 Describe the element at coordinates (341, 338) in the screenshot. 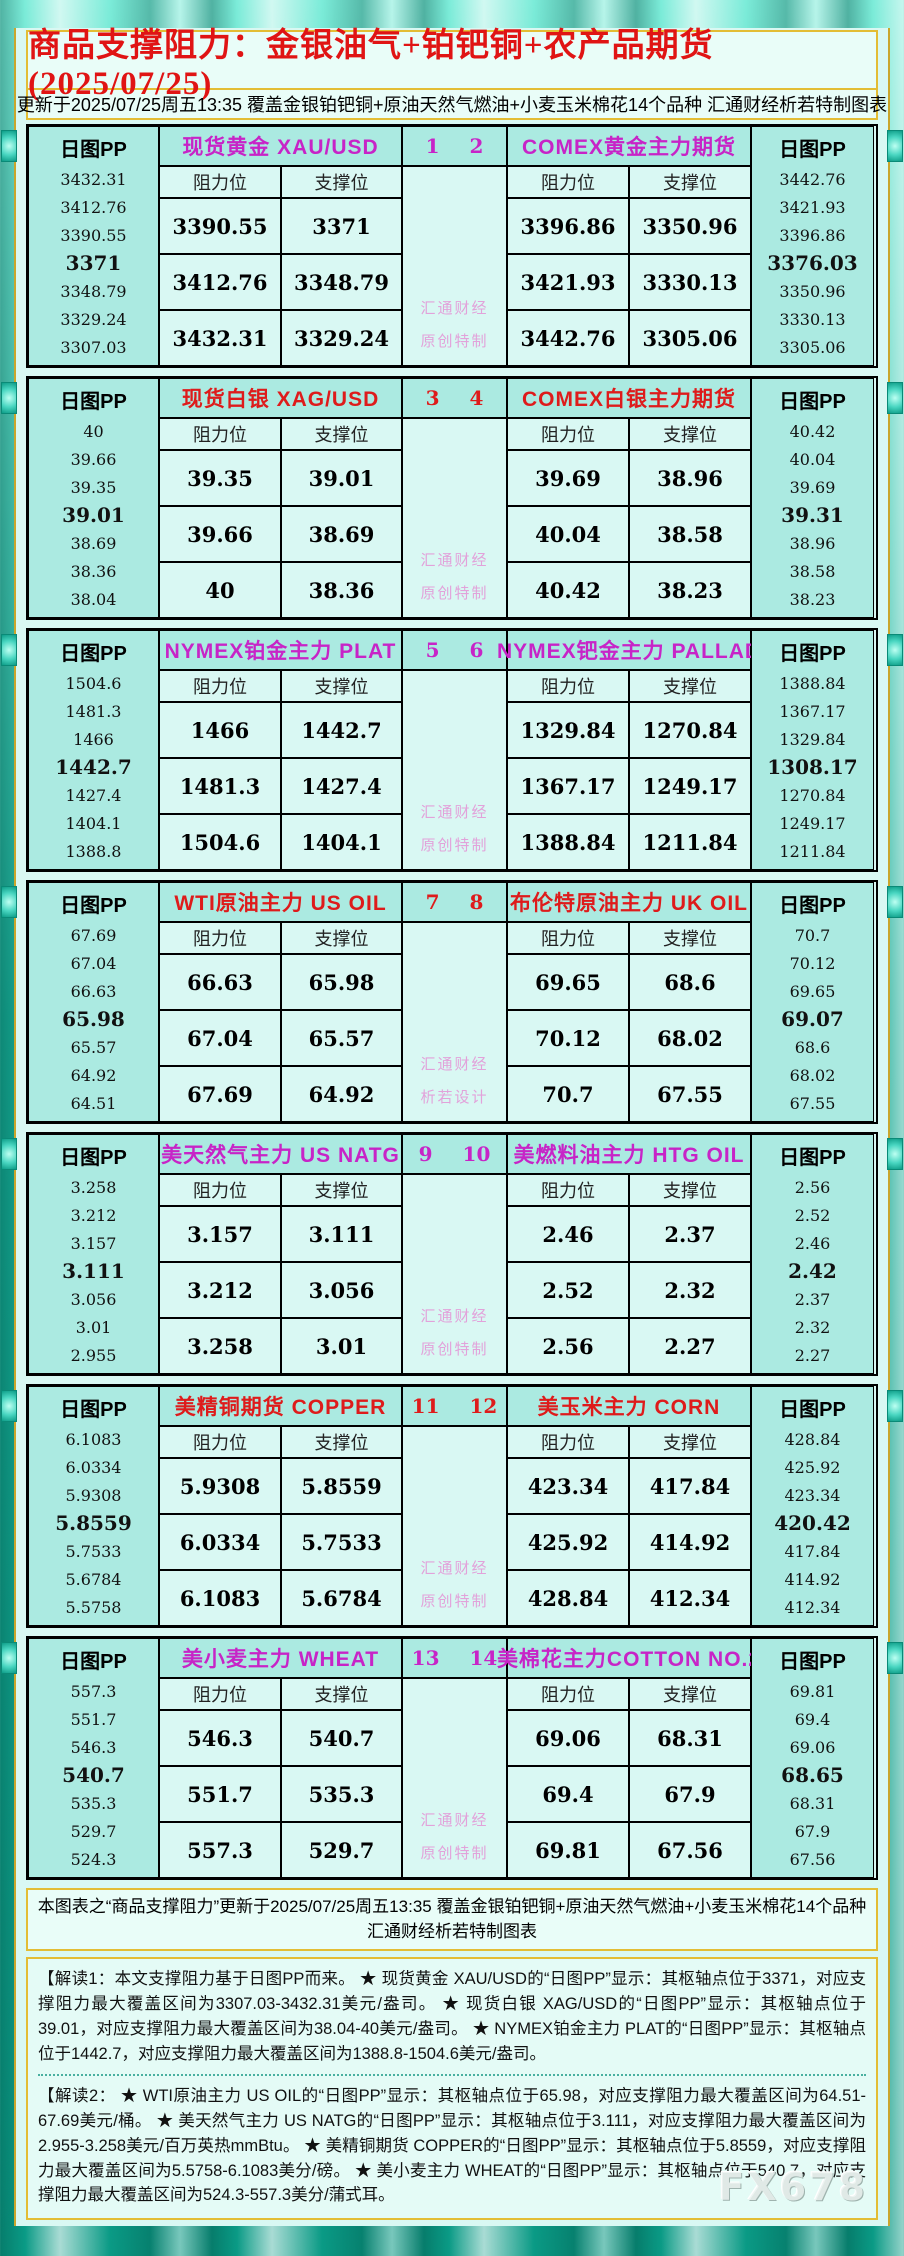

I see `support-value: 3329.24` at that location.